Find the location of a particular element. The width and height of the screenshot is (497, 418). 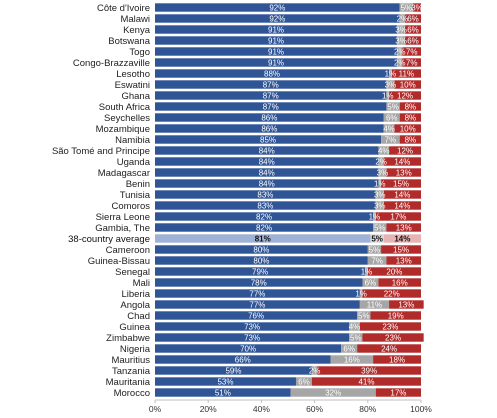

data-label-2: 11% is located at coordinates (374, 304).